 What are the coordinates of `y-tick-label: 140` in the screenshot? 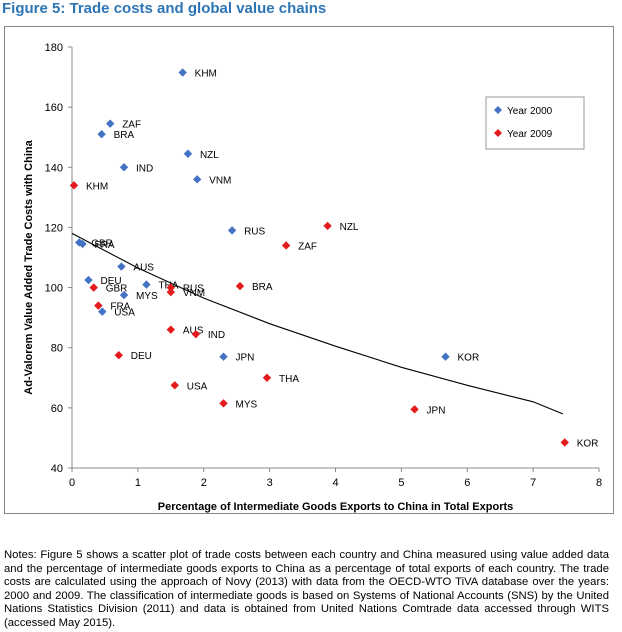 It's located at (54, 168).